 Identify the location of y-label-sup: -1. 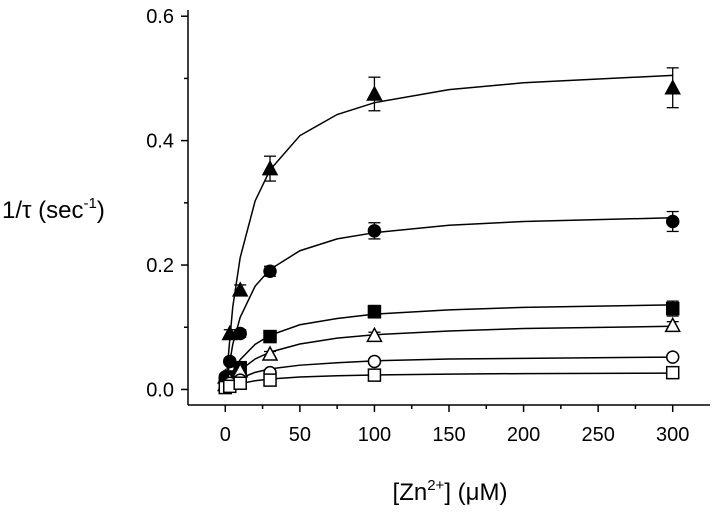
(90, 203).